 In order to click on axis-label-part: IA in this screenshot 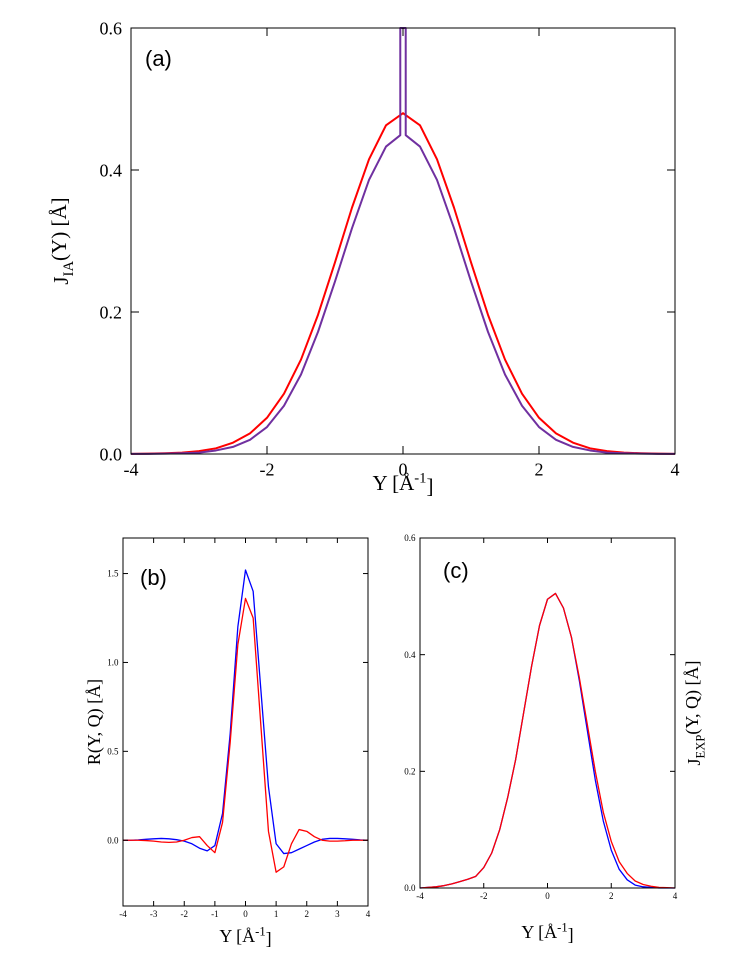, I will do `click(69, 269)`.